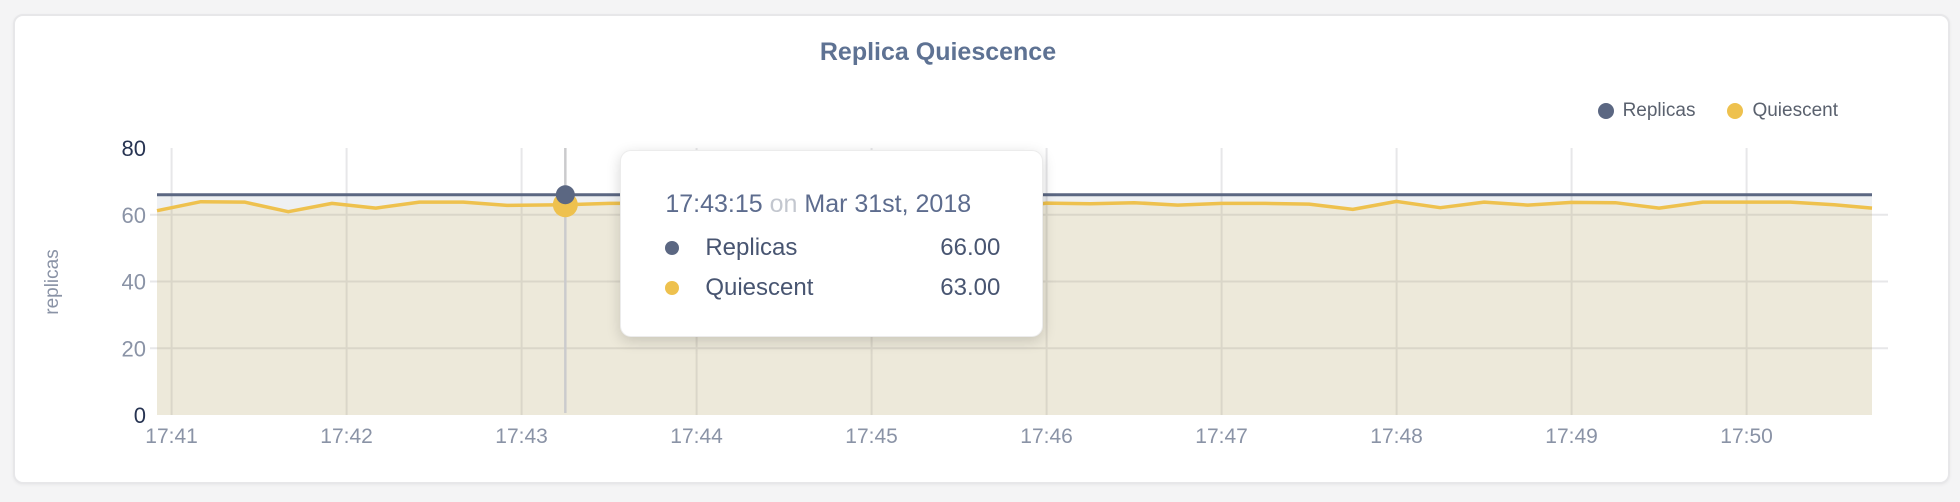 This screenshot has width=1960, height=502. What do you see at coordinates (938, 52) in the screenshot?
I see `chart-title: Replica Quiescence` at bounding box center [938, 52].